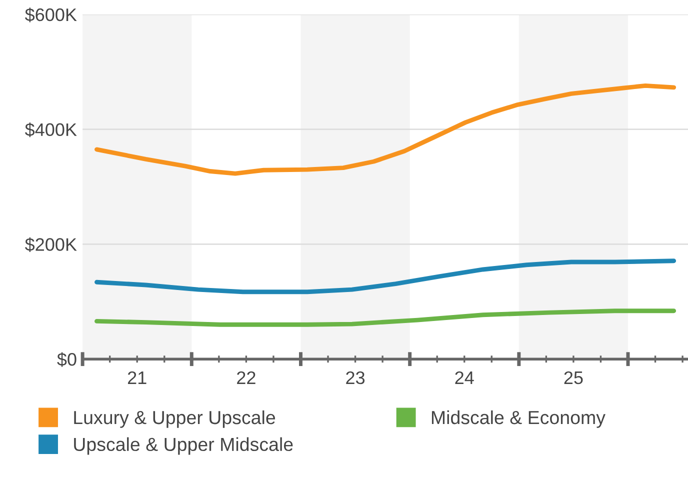  I want to click on x-tick-label: 22, so click(246, 377).